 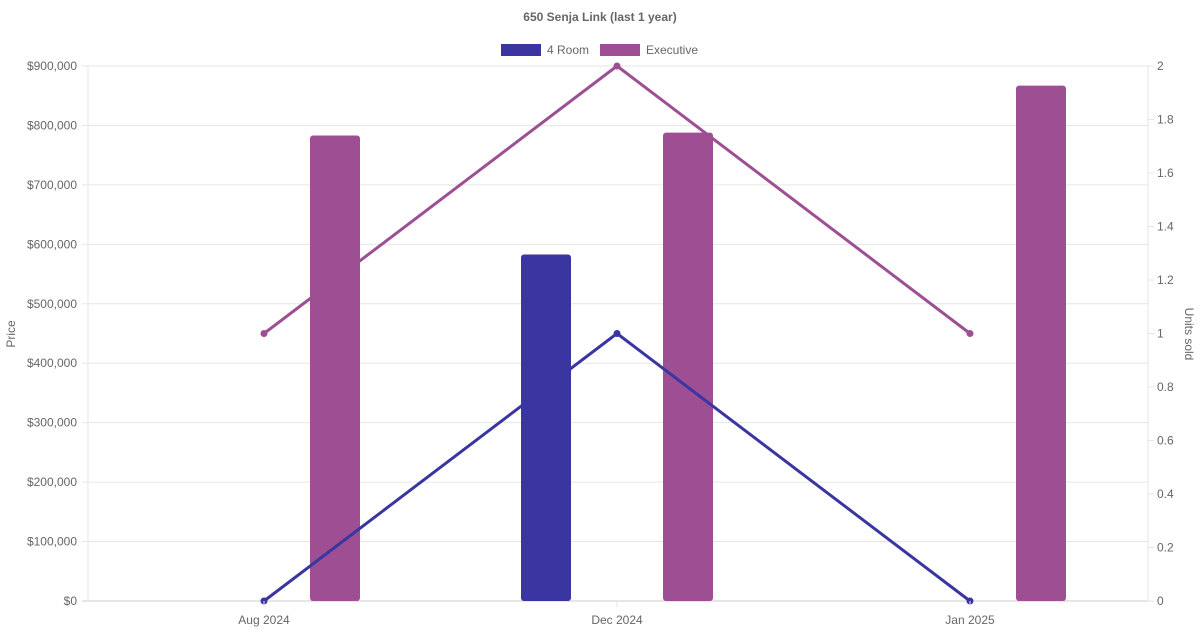 I want to click on right-tick-label: 1.4, so click(x=1165, y=227).